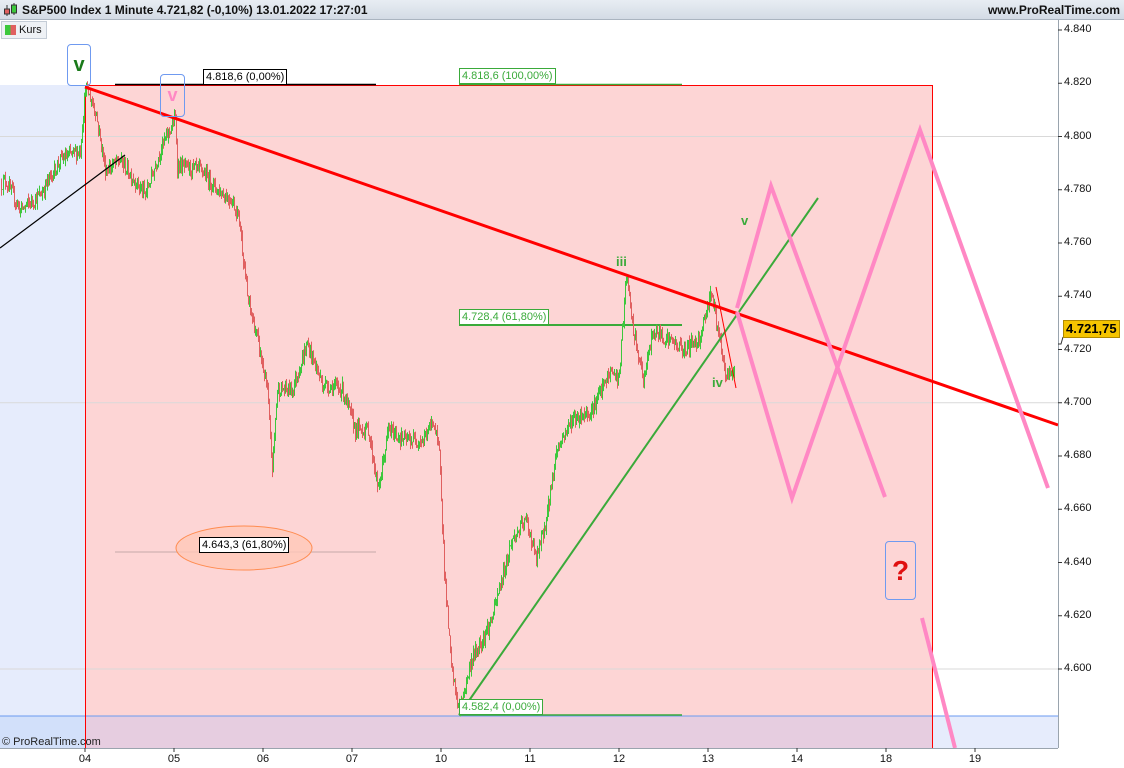 The width and height of the screenshot is (1124, 768). I want to click on question-mark-text: ?, so click(900, 570).